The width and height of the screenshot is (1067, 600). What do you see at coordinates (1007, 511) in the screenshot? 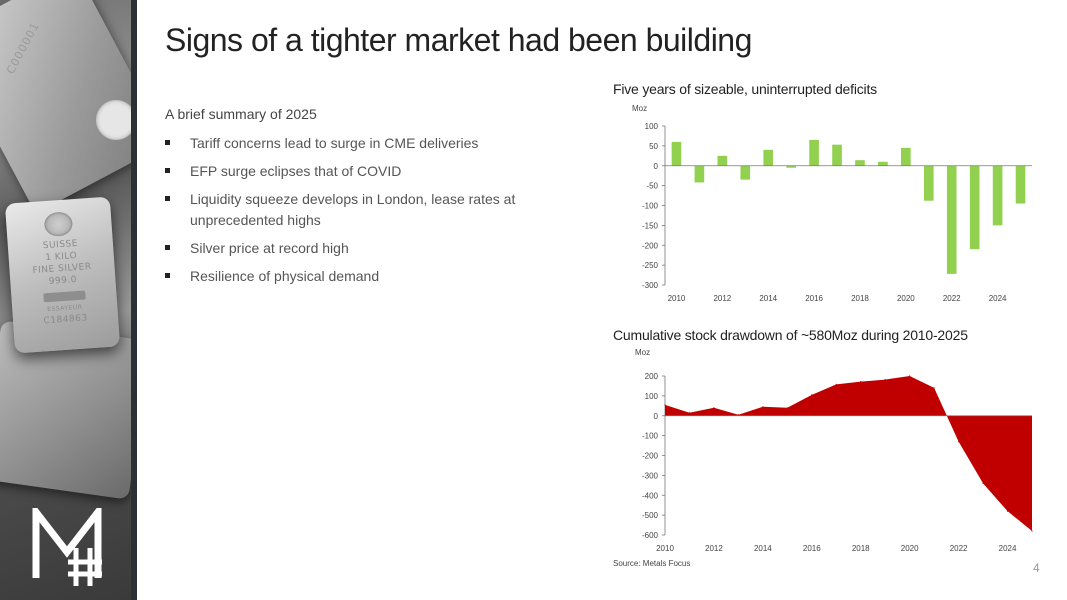
I see `drawdown-point-2024` at bounding box center [1007, 511].